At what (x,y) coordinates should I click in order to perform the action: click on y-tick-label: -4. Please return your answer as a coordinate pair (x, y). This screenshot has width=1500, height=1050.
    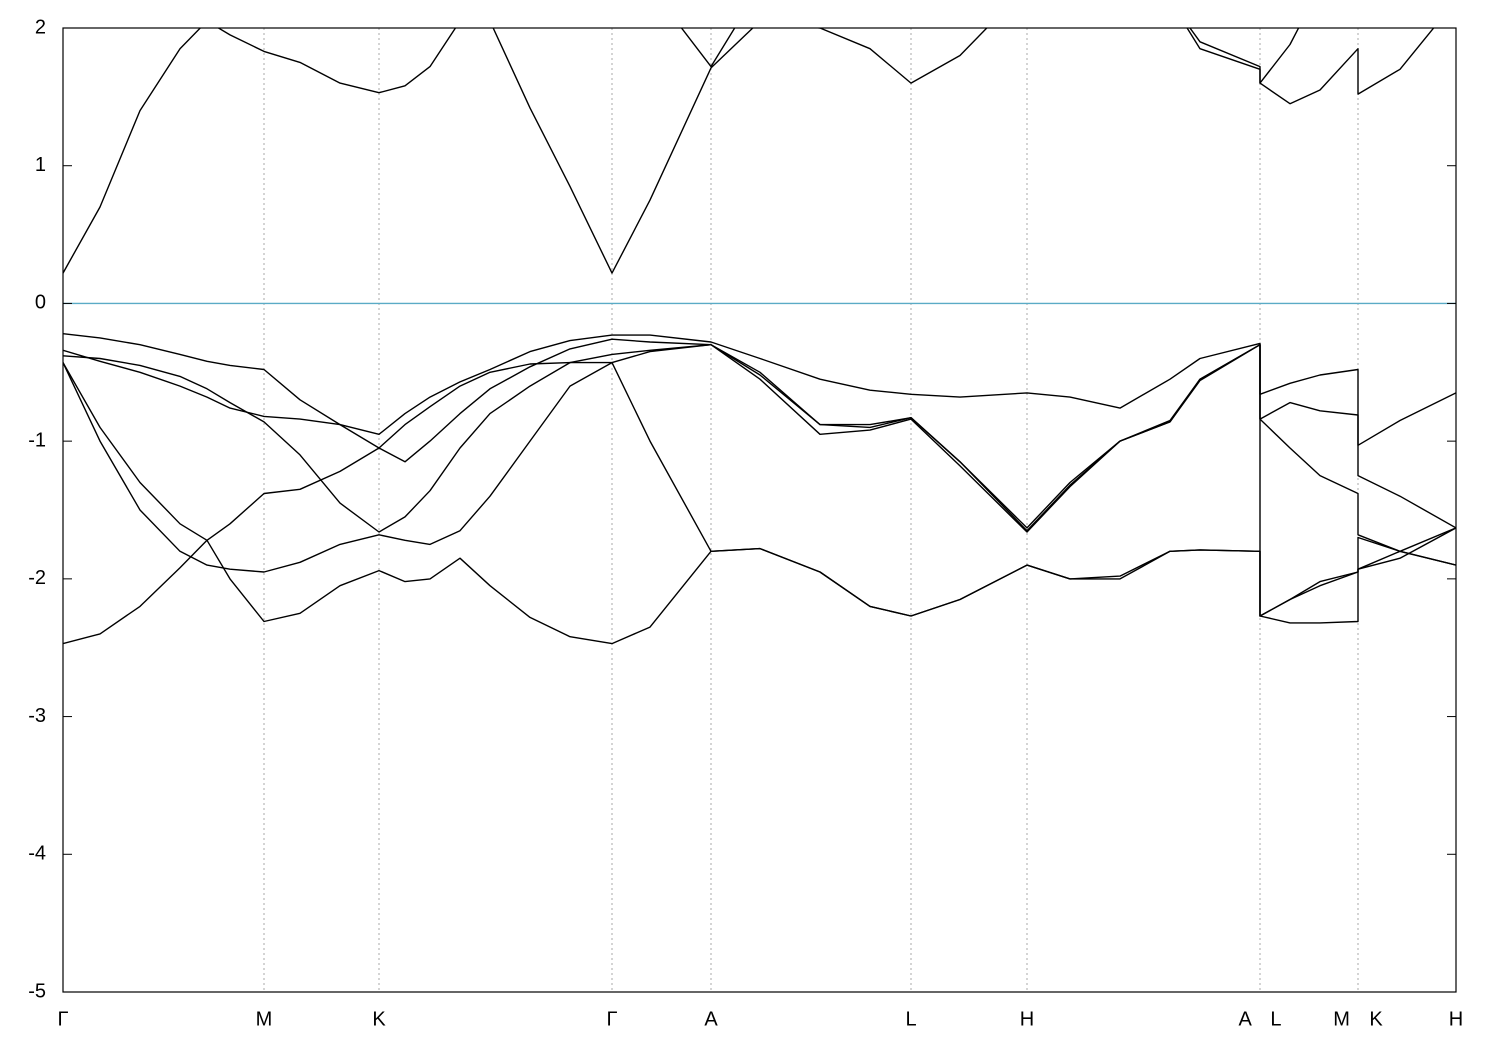
    Looking at the image, I should click on (37, 854).